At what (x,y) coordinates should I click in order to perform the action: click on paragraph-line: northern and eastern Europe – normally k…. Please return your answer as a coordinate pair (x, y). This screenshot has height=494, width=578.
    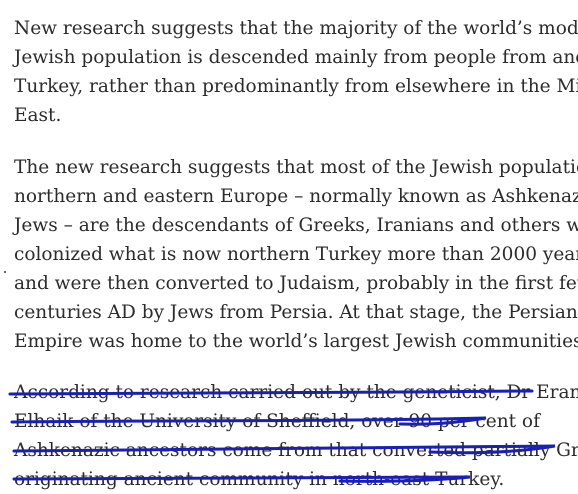
    Looking at the image, I should click on (296, 196).